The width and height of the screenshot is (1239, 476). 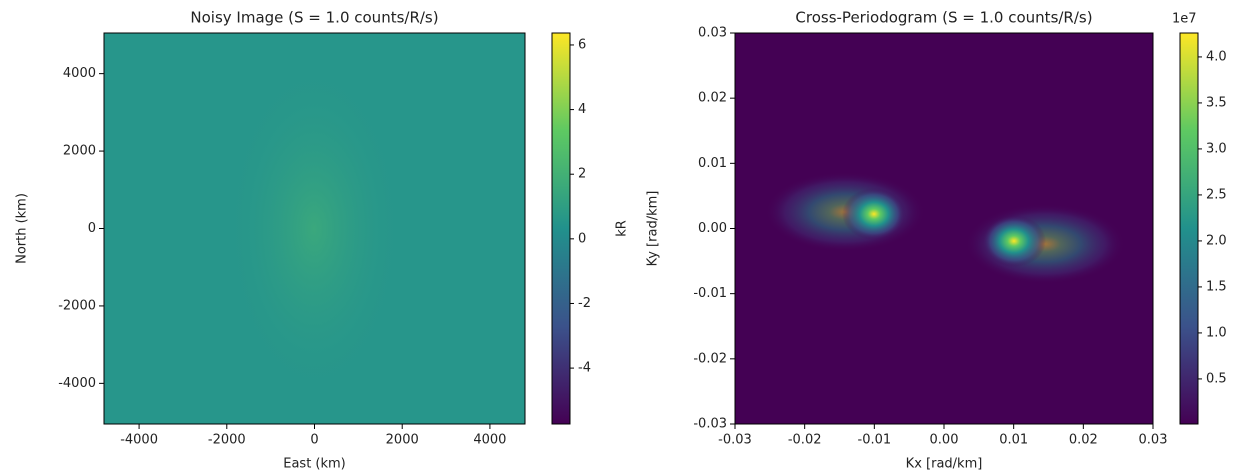 I want to click on colorbar-tick-label: 2.5, so click(x=1216, y=194).